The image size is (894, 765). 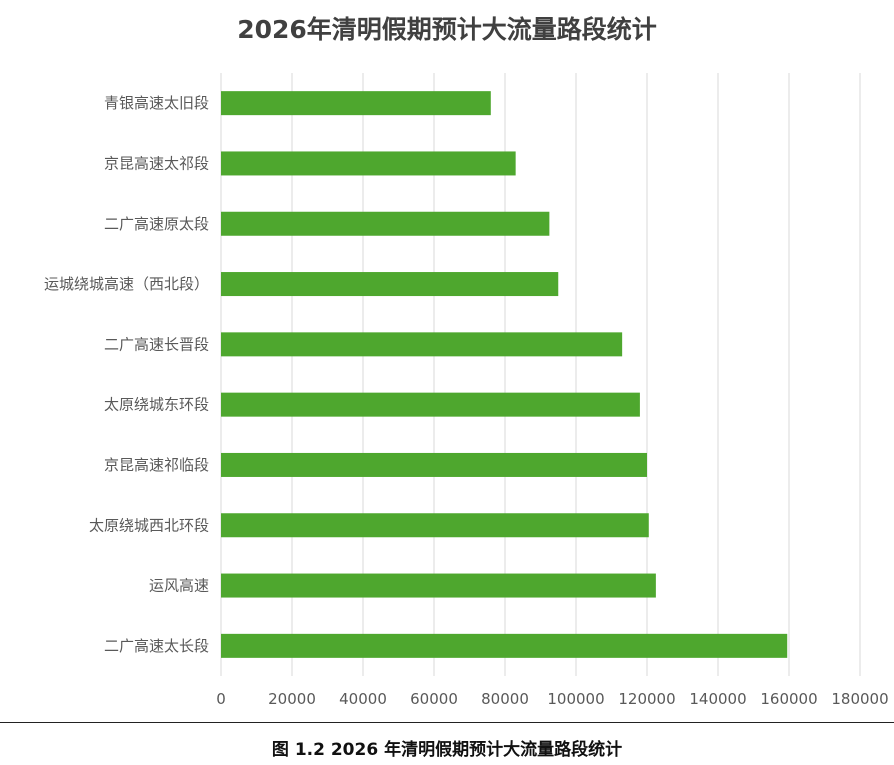 What do you see at coordinates (646, 699) in the screenshot?
I see `x-tick-label: 120000` at bounding box center [646, 699].